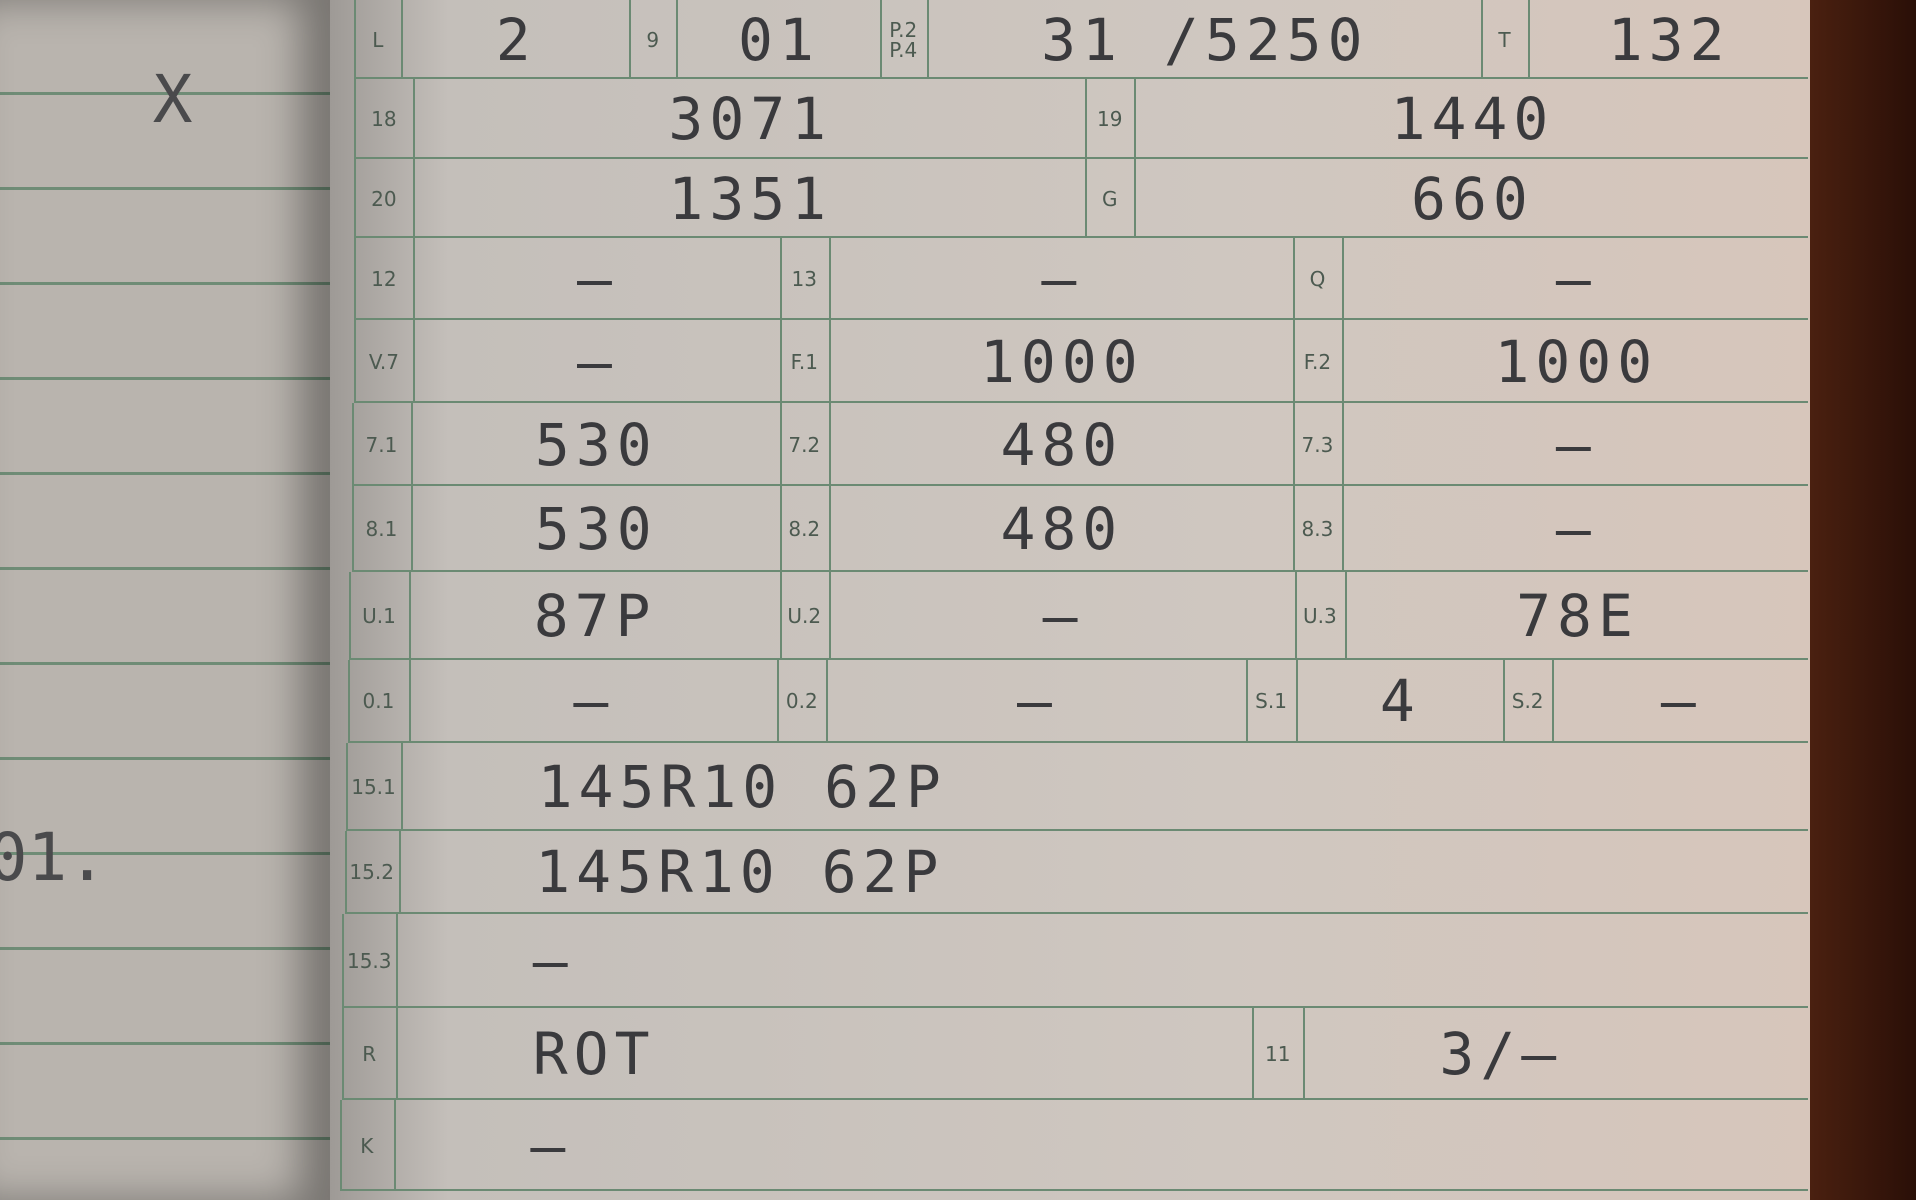  I want to click on field-label: Q, so click(1319, 279).